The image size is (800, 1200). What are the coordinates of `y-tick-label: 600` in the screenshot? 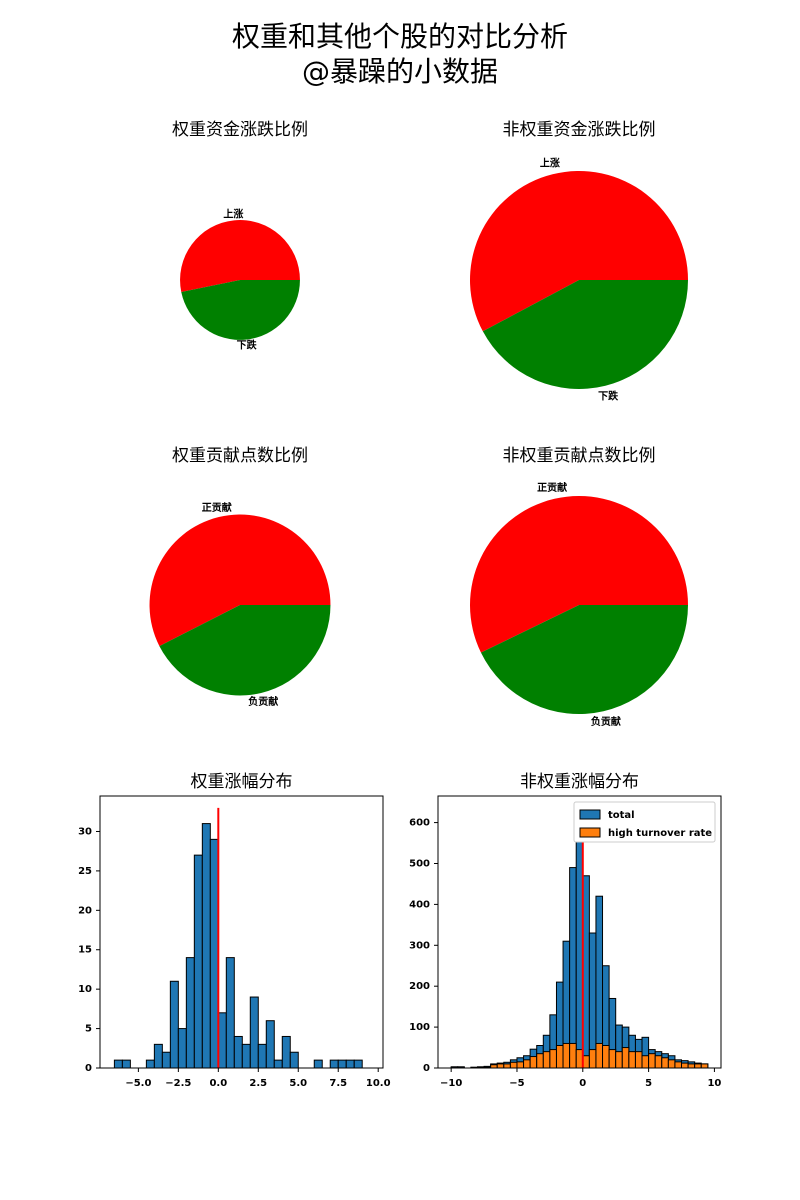 It's located at (419, 823).